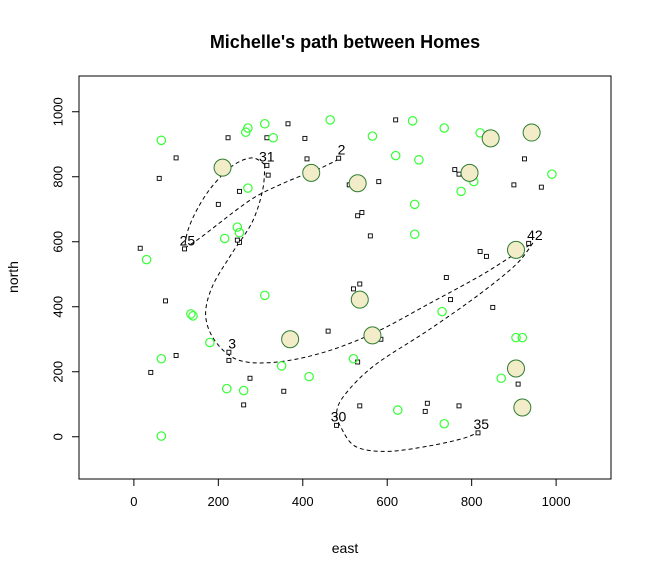 This screenshot has height=577, width=652. Describe the element at coordinates (57, 242) in the screenshot. I see `y-tick-label: 600` at that location.